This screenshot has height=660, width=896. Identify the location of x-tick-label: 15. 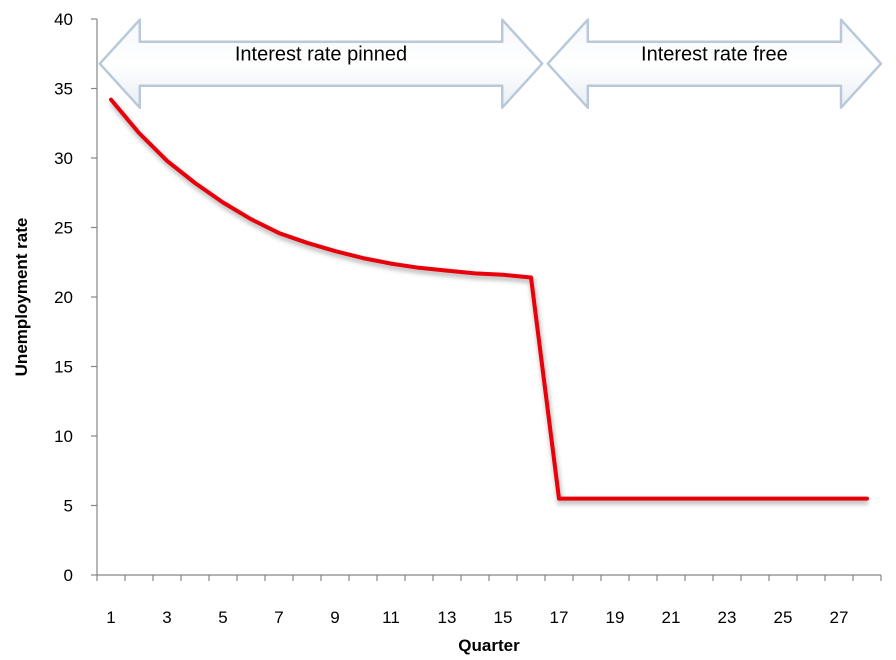
(503, 617).